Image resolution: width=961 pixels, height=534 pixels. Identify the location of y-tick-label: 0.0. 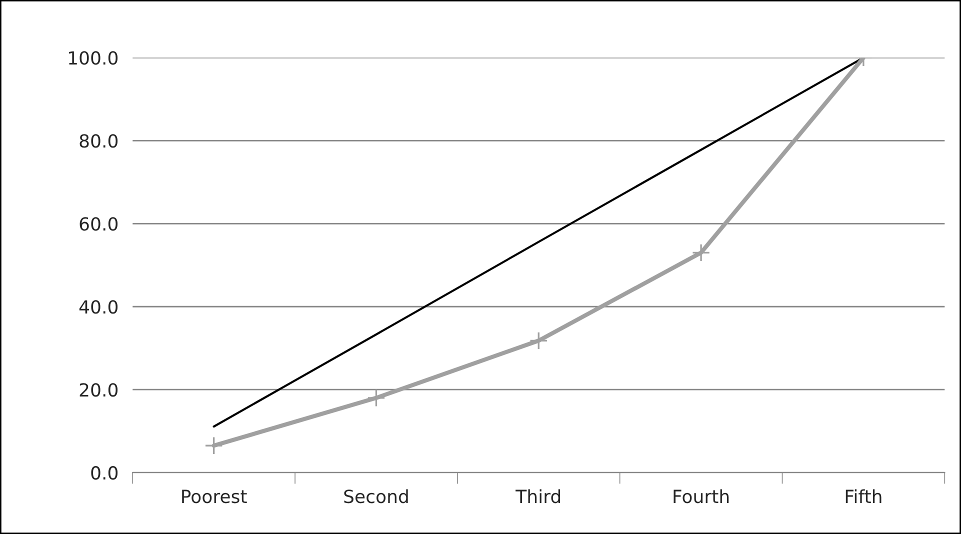
(104, 473).